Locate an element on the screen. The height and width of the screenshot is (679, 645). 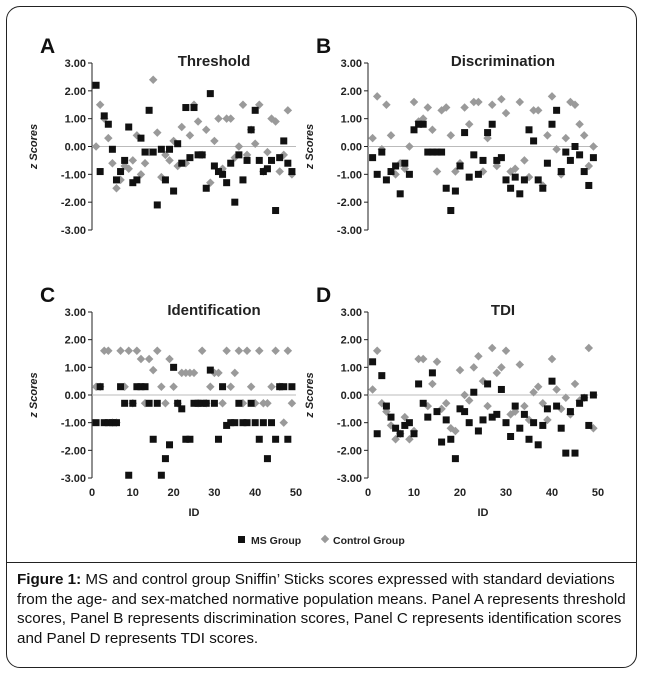
panel-c-x-tick-label: 10 is located at coordinates (133, 493).